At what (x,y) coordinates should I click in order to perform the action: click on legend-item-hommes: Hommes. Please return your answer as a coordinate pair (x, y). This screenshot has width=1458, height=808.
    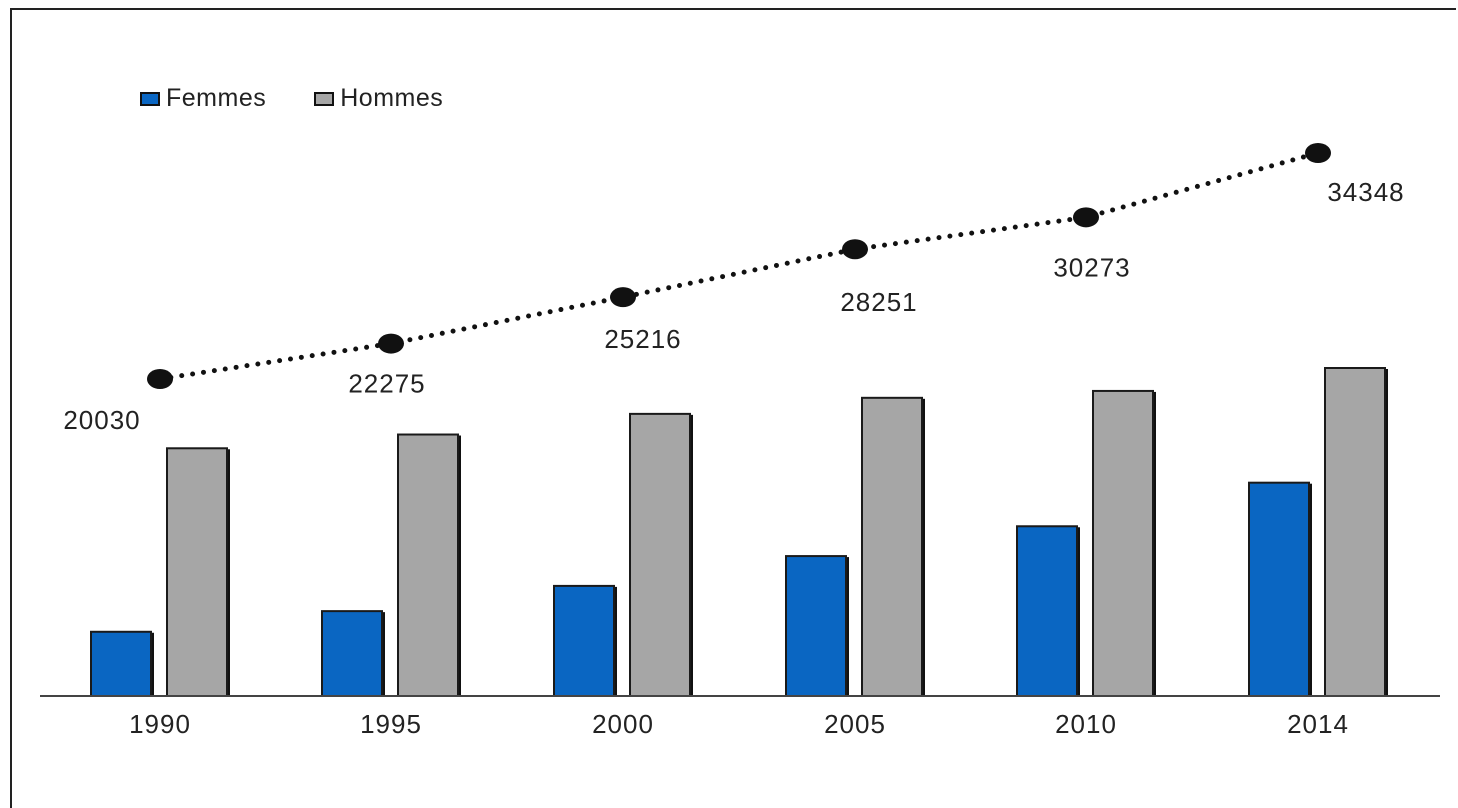
    Looking at the image, I should click on (378, 98).